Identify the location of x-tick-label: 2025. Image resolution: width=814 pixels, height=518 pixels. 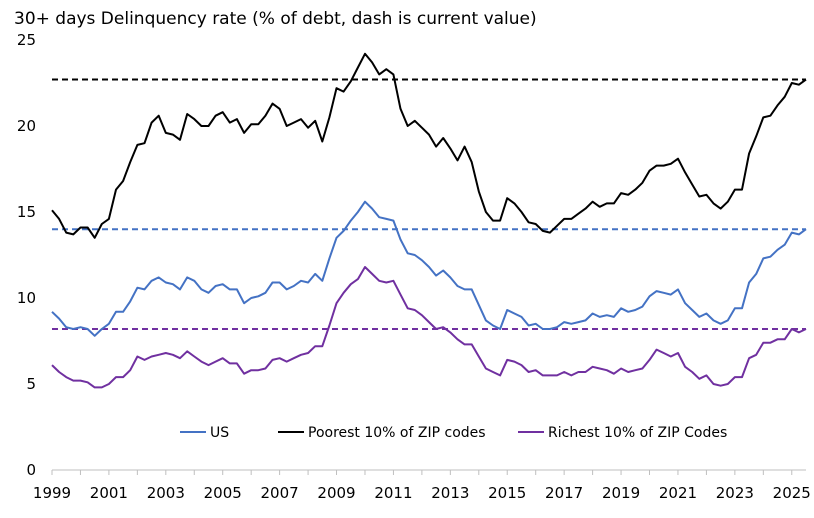
(792, 493).